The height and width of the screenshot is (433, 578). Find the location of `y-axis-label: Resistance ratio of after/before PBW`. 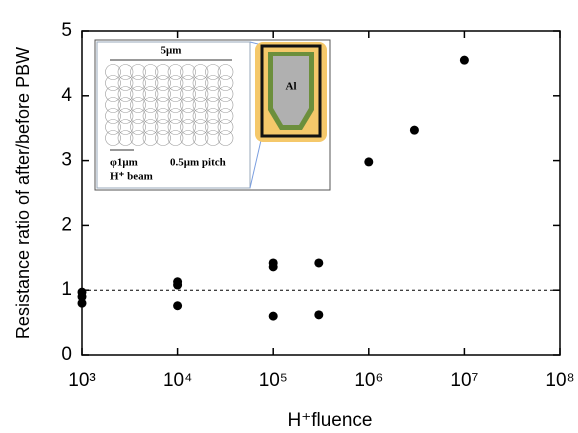

y-axis-label: Resistance ratio of after/before PBW is located at coordinates (23, 193).